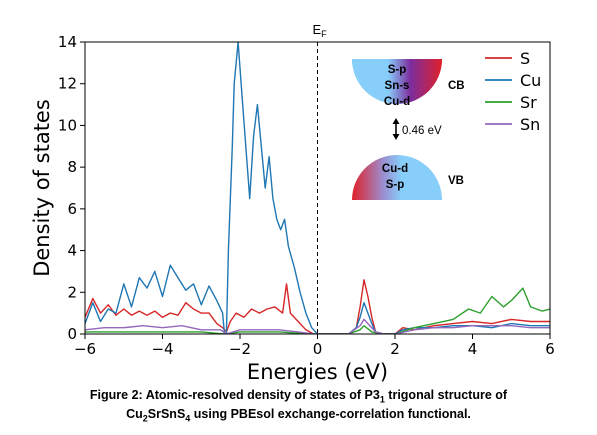 This screenshot has width=597, height=435. Describe the element at coordinates (382, 399) in the screenshot. I see `caption-sub-1: 1` at that location.